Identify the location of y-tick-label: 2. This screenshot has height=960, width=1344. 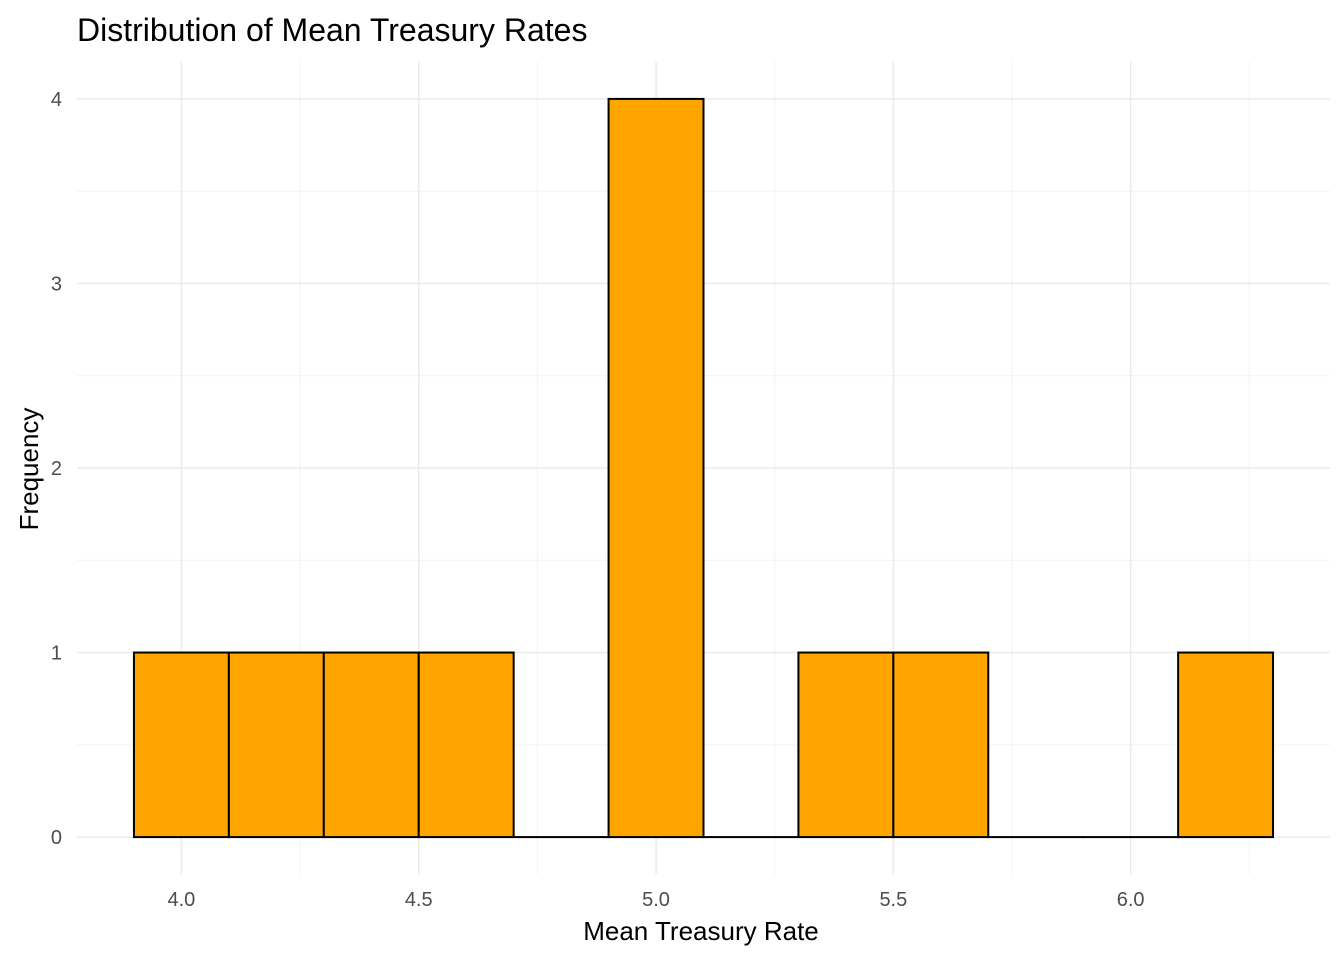
(56, 469).